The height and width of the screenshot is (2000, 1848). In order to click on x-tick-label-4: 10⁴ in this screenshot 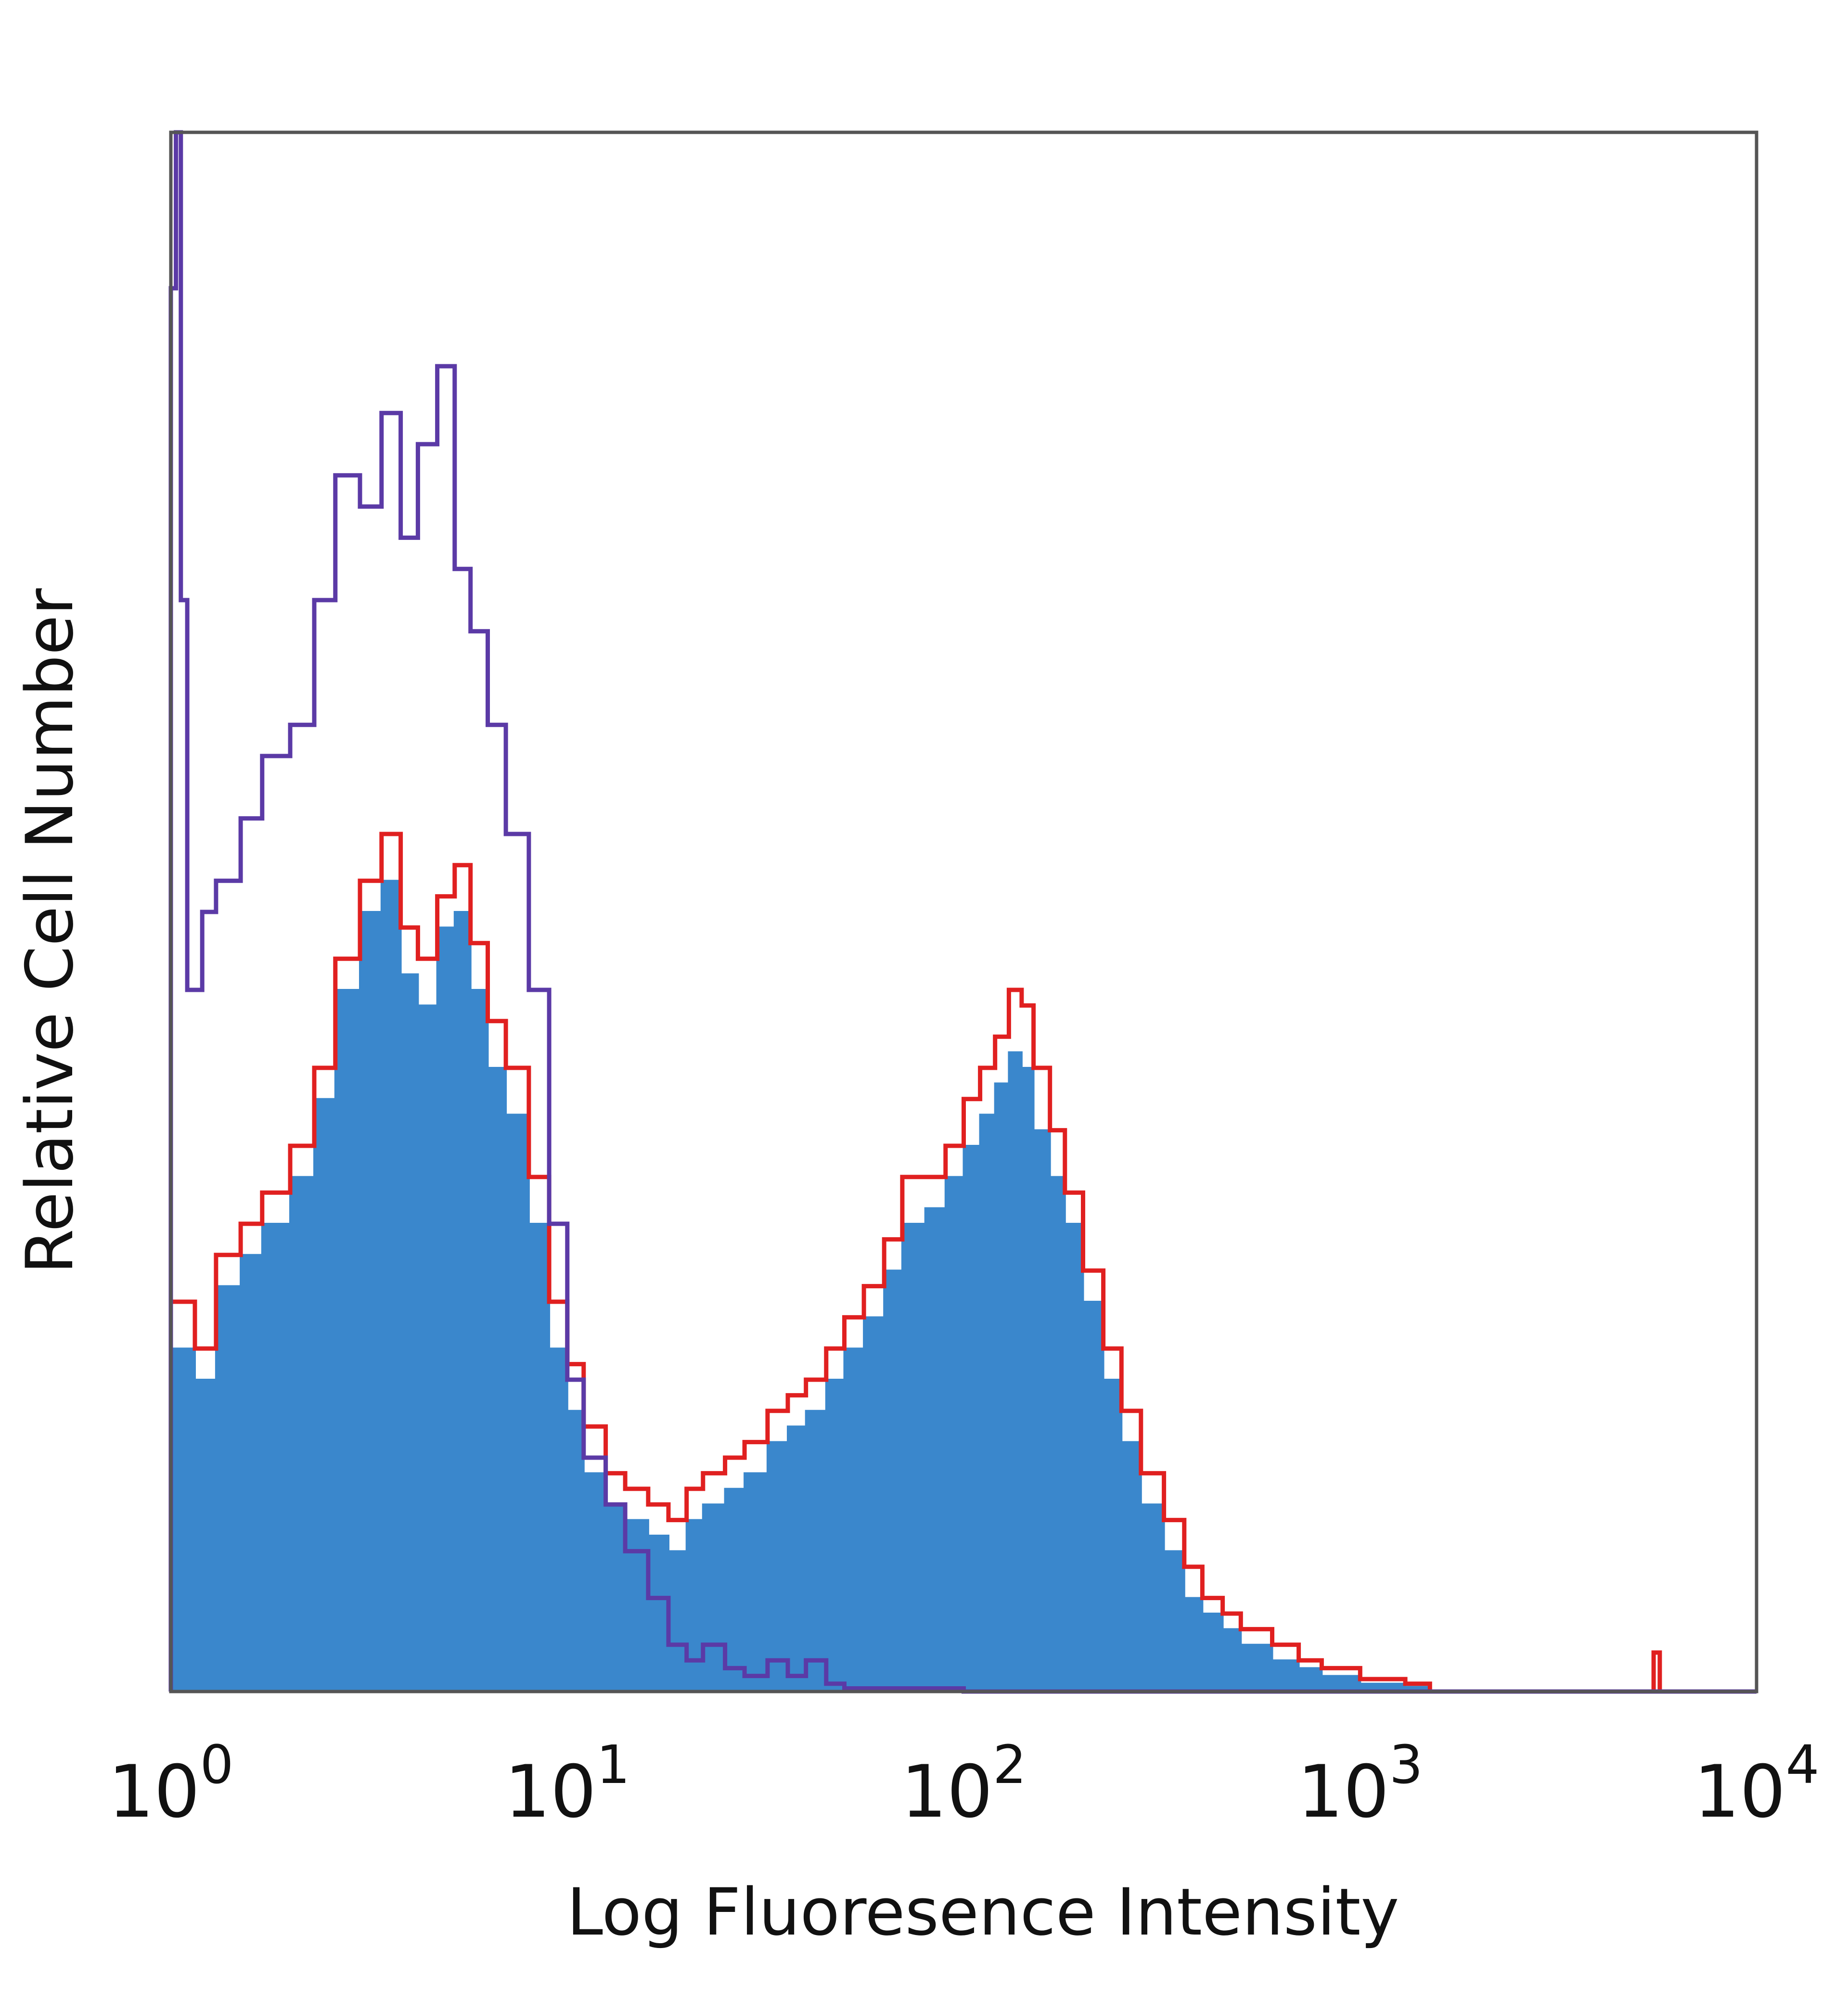, I will do `click(1757, 1784)`.